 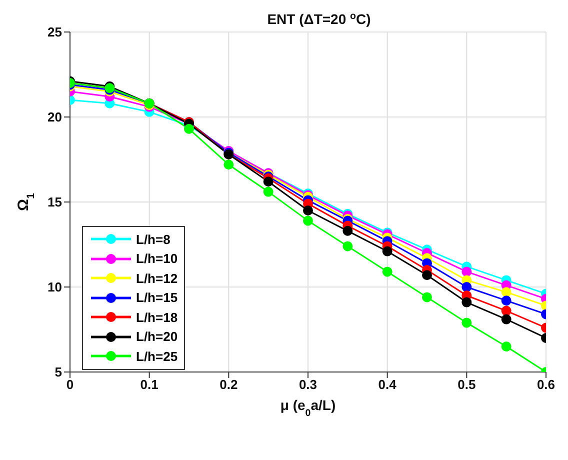 I want to click on legend-label: L/h=25, so click(x=157, y=356).